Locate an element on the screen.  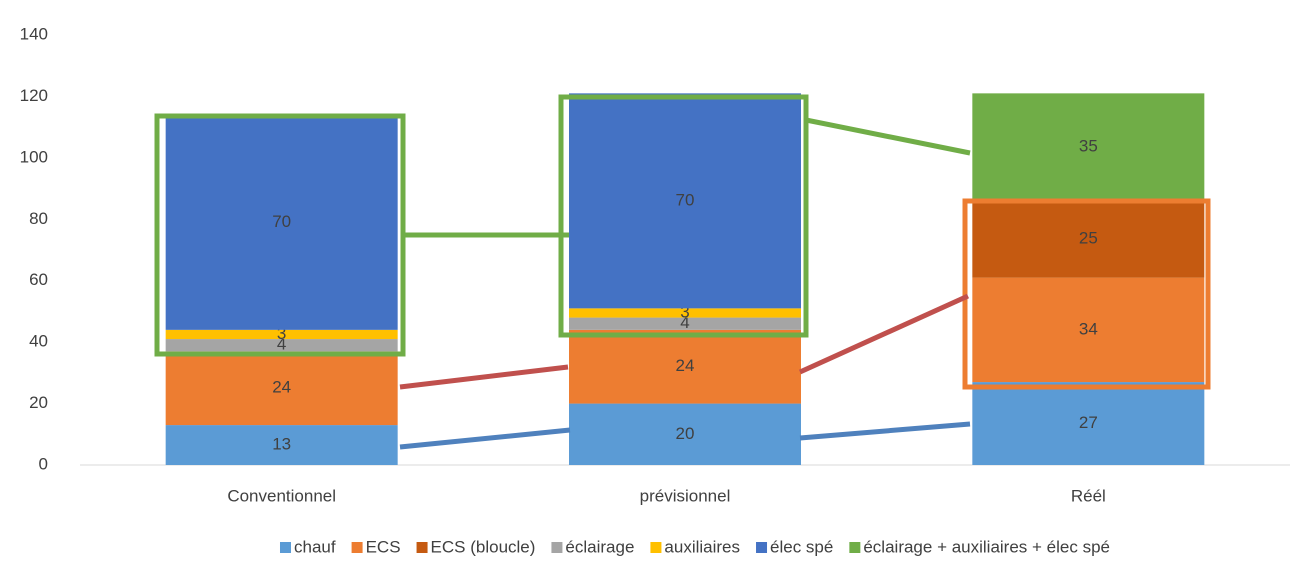
y-tick-label: 60 is located at coordinates (38, 279).